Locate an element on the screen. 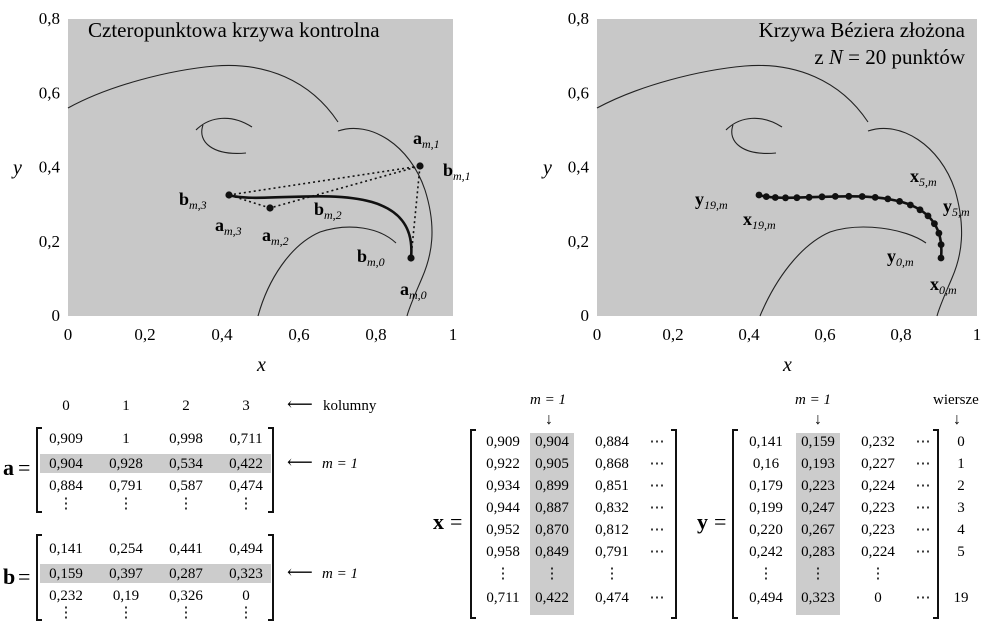  matrix-cell: 0,474 is located at coordinates (246, 486).